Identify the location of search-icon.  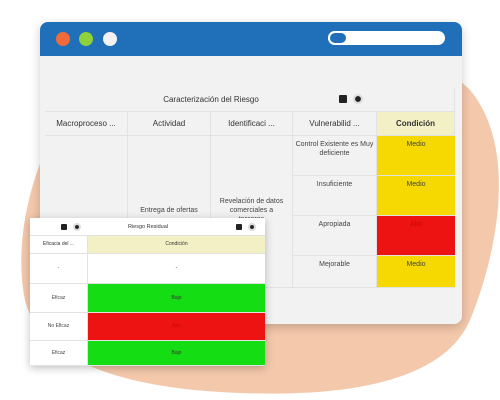
(338, 38).